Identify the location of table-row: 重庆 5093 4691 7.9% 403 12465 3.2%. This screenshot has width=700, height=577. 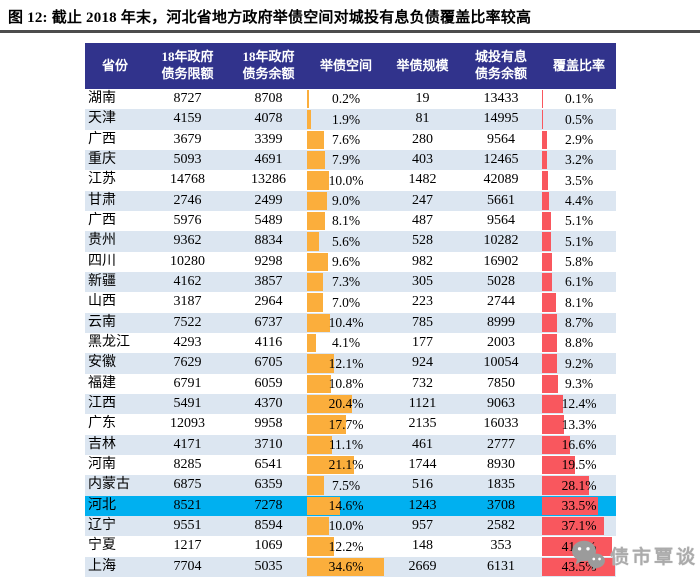
(350, 160).